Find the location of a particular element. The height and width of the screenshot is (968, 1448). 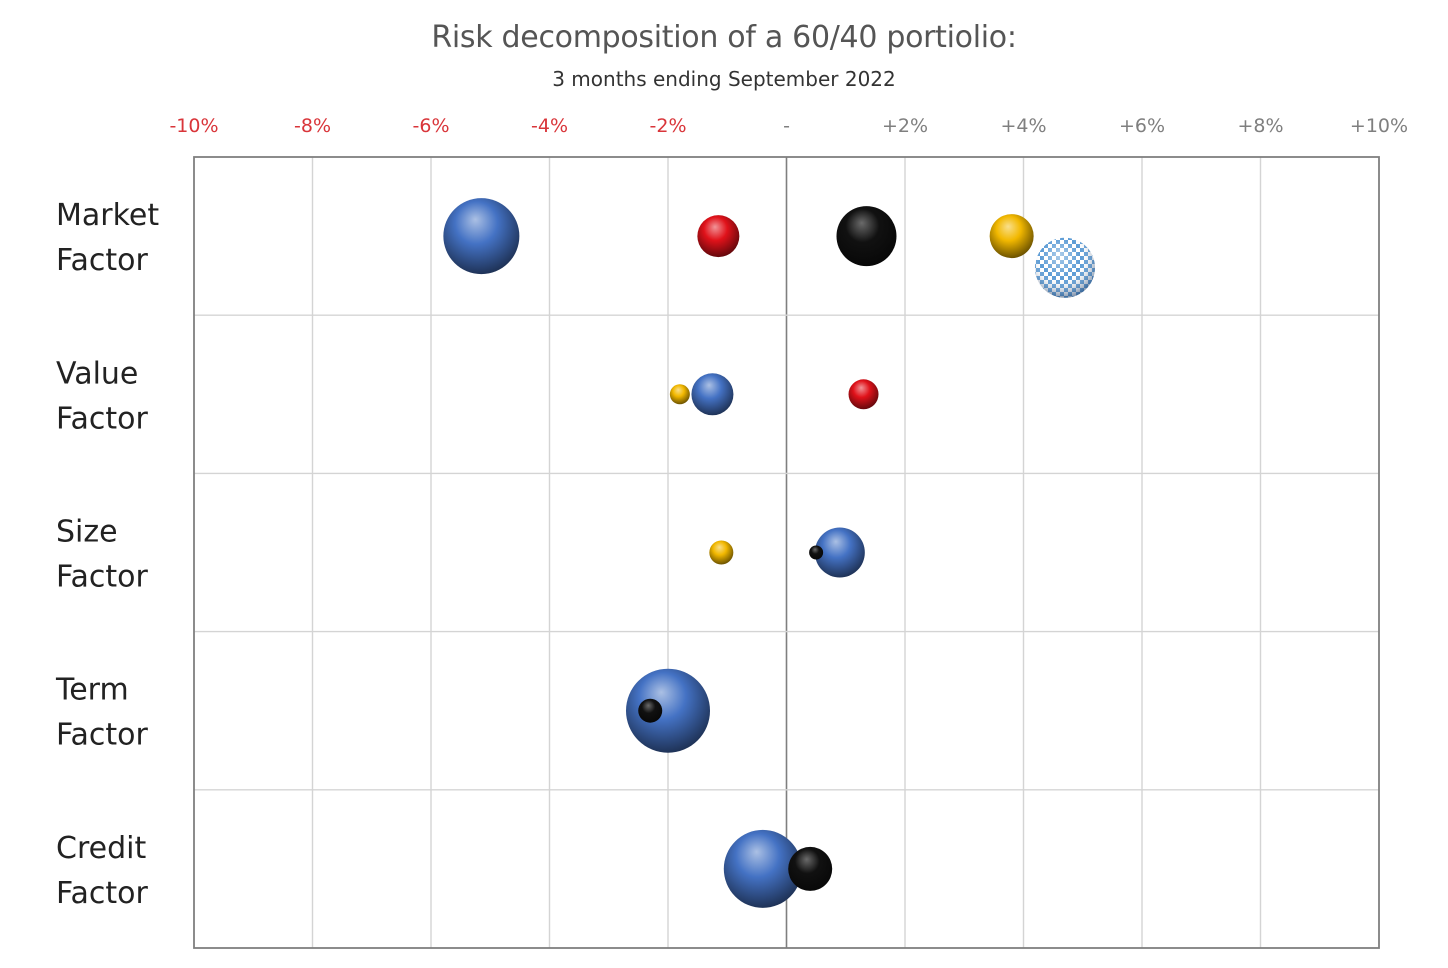

x-tick-label: +2% is located at coordinates (905, 126).